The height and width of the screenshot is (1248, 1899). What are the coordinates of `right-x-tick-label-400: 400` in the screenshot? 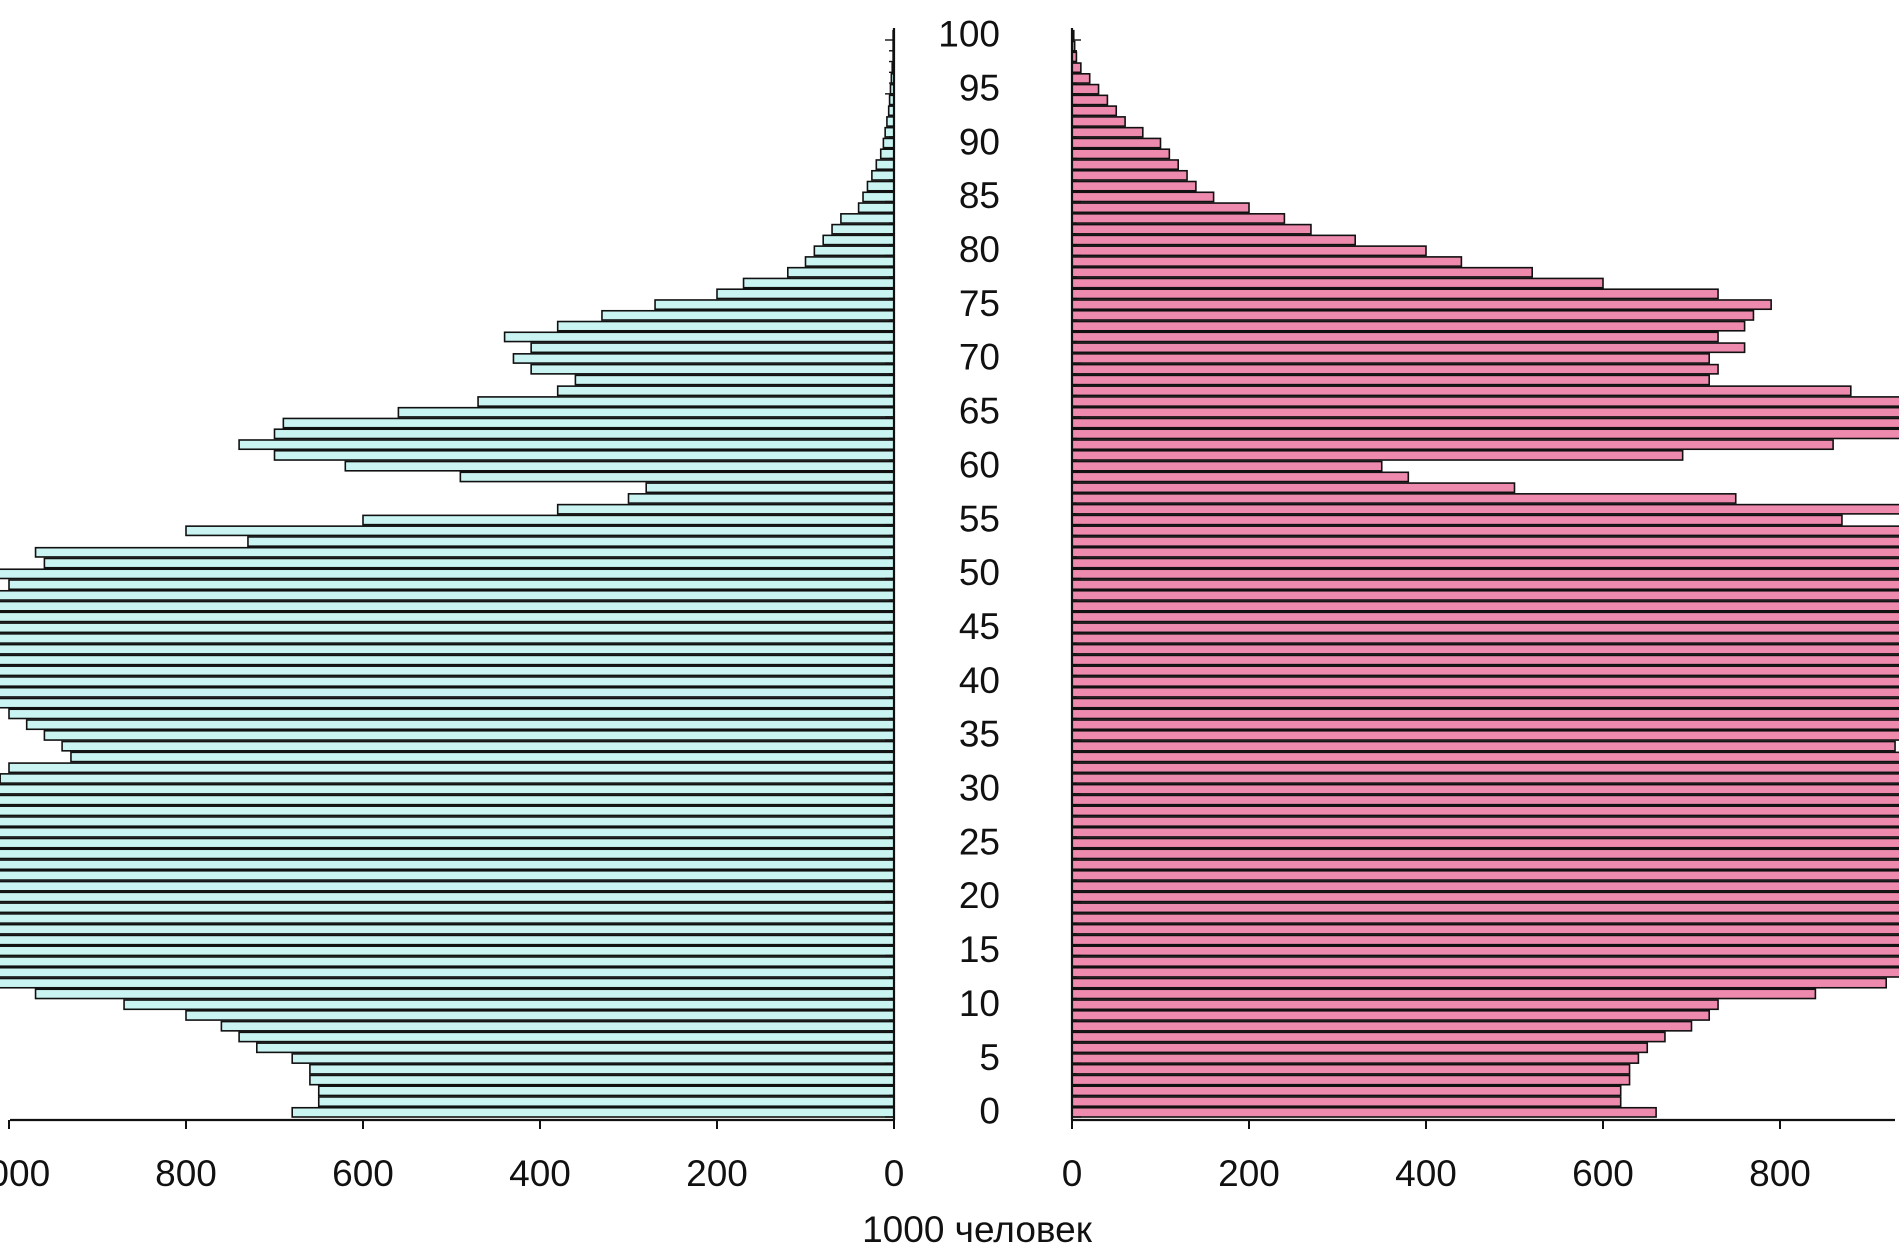 It's located at (1426, 1173).